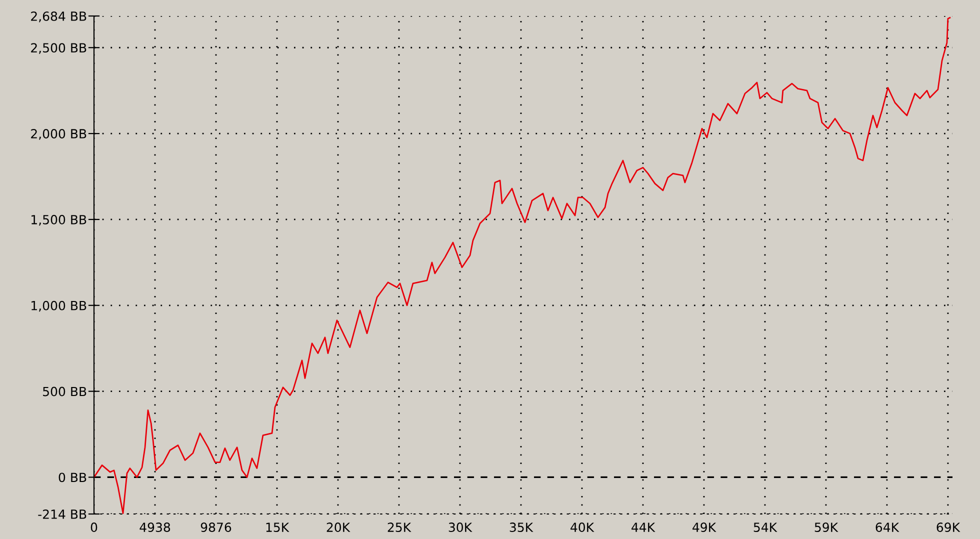 The height and width of the screenshot is (539, 980). What do you see at coordinates (278, 527) in the screenshot?
I see `x-tick-label: 15K` at bounding box center [278, 527].